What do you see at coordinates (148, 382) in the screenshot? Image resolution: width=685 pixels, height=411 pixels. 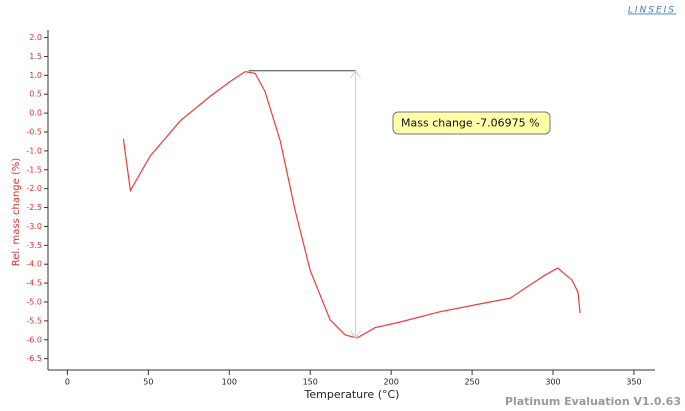 I see `x-tick-label: 50` at bounding box center [148, 382].